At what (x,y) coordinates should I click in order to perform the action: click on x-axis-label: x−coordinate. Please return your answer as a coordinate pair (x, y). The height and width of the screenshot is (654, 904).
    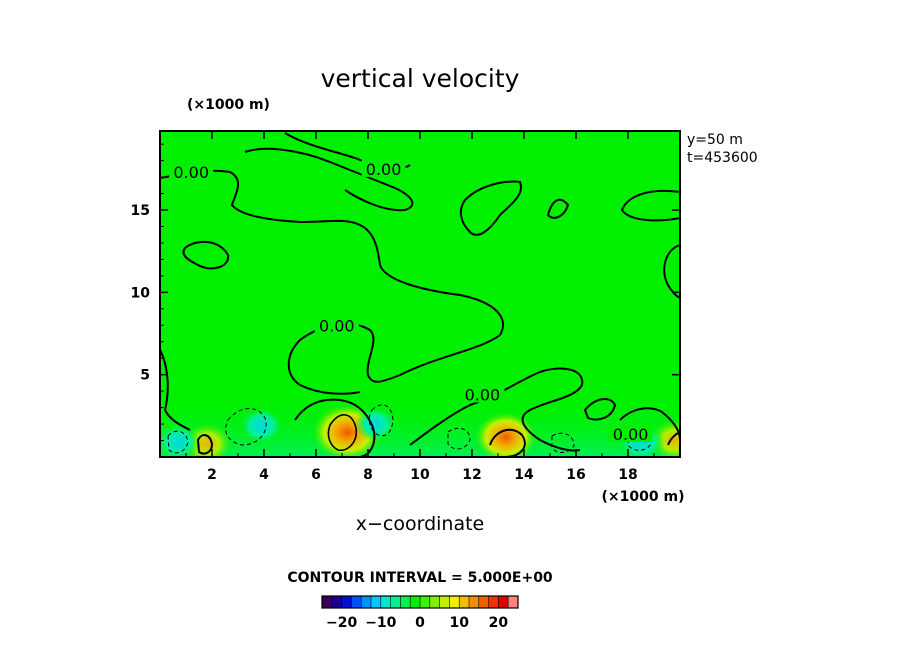
    Looking at the image, I should click on (420, 524).